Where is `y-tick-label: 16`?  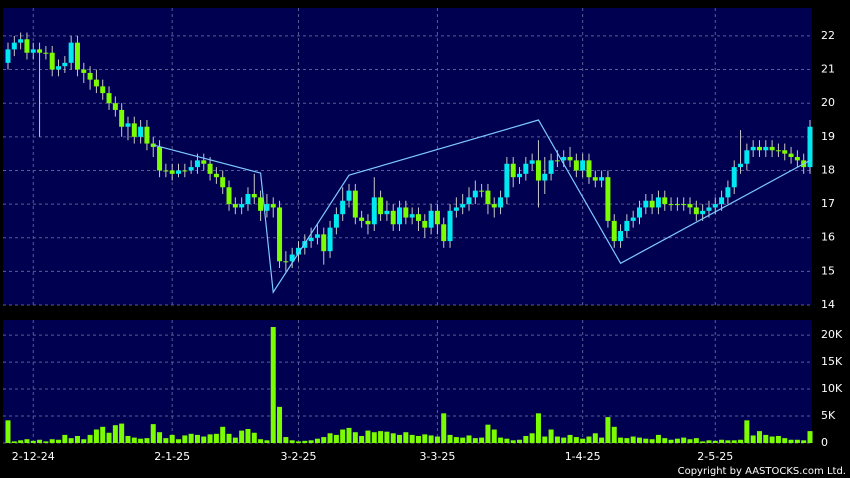 y-tick-label: 16 is located at coordinates (828, 237).